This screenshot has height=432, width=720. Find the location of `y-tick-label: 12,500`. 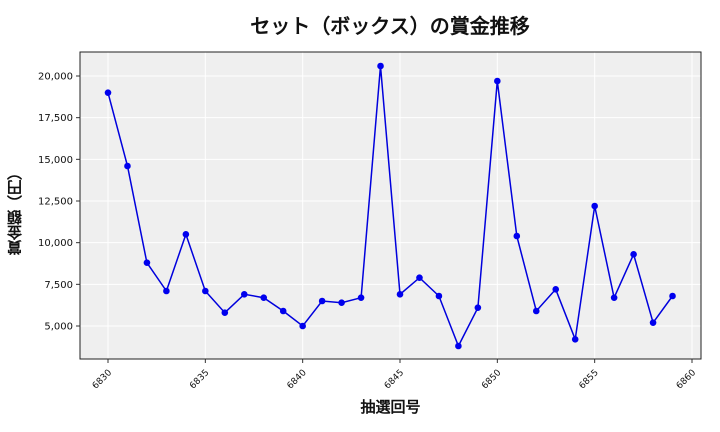

y-tick-label: 12,500 is located at coordinates (55, 202).